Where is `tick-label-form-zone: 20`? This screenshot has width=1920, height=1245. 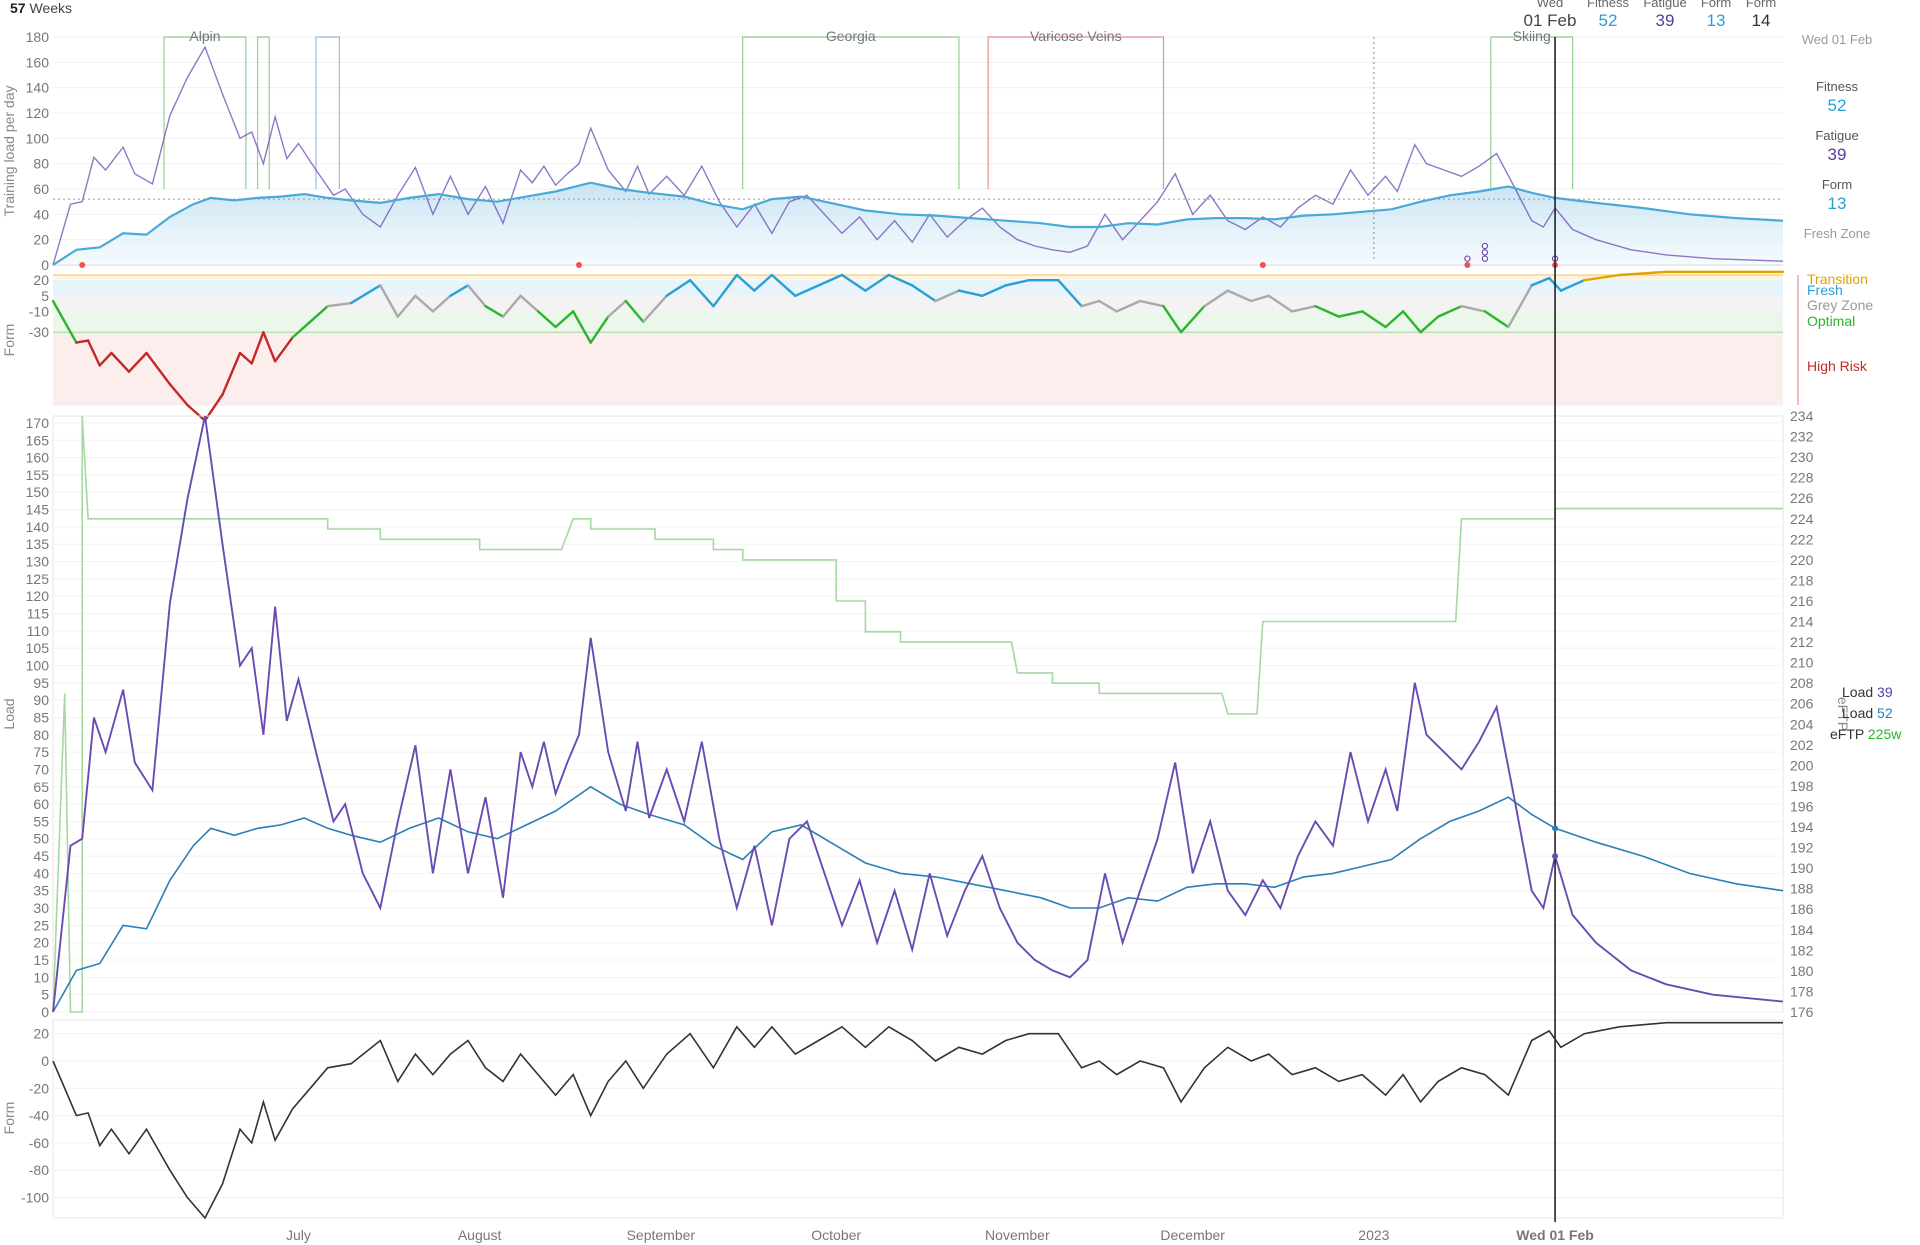
tick-label-form-zone: 20 is located at coordinates (41, 280).